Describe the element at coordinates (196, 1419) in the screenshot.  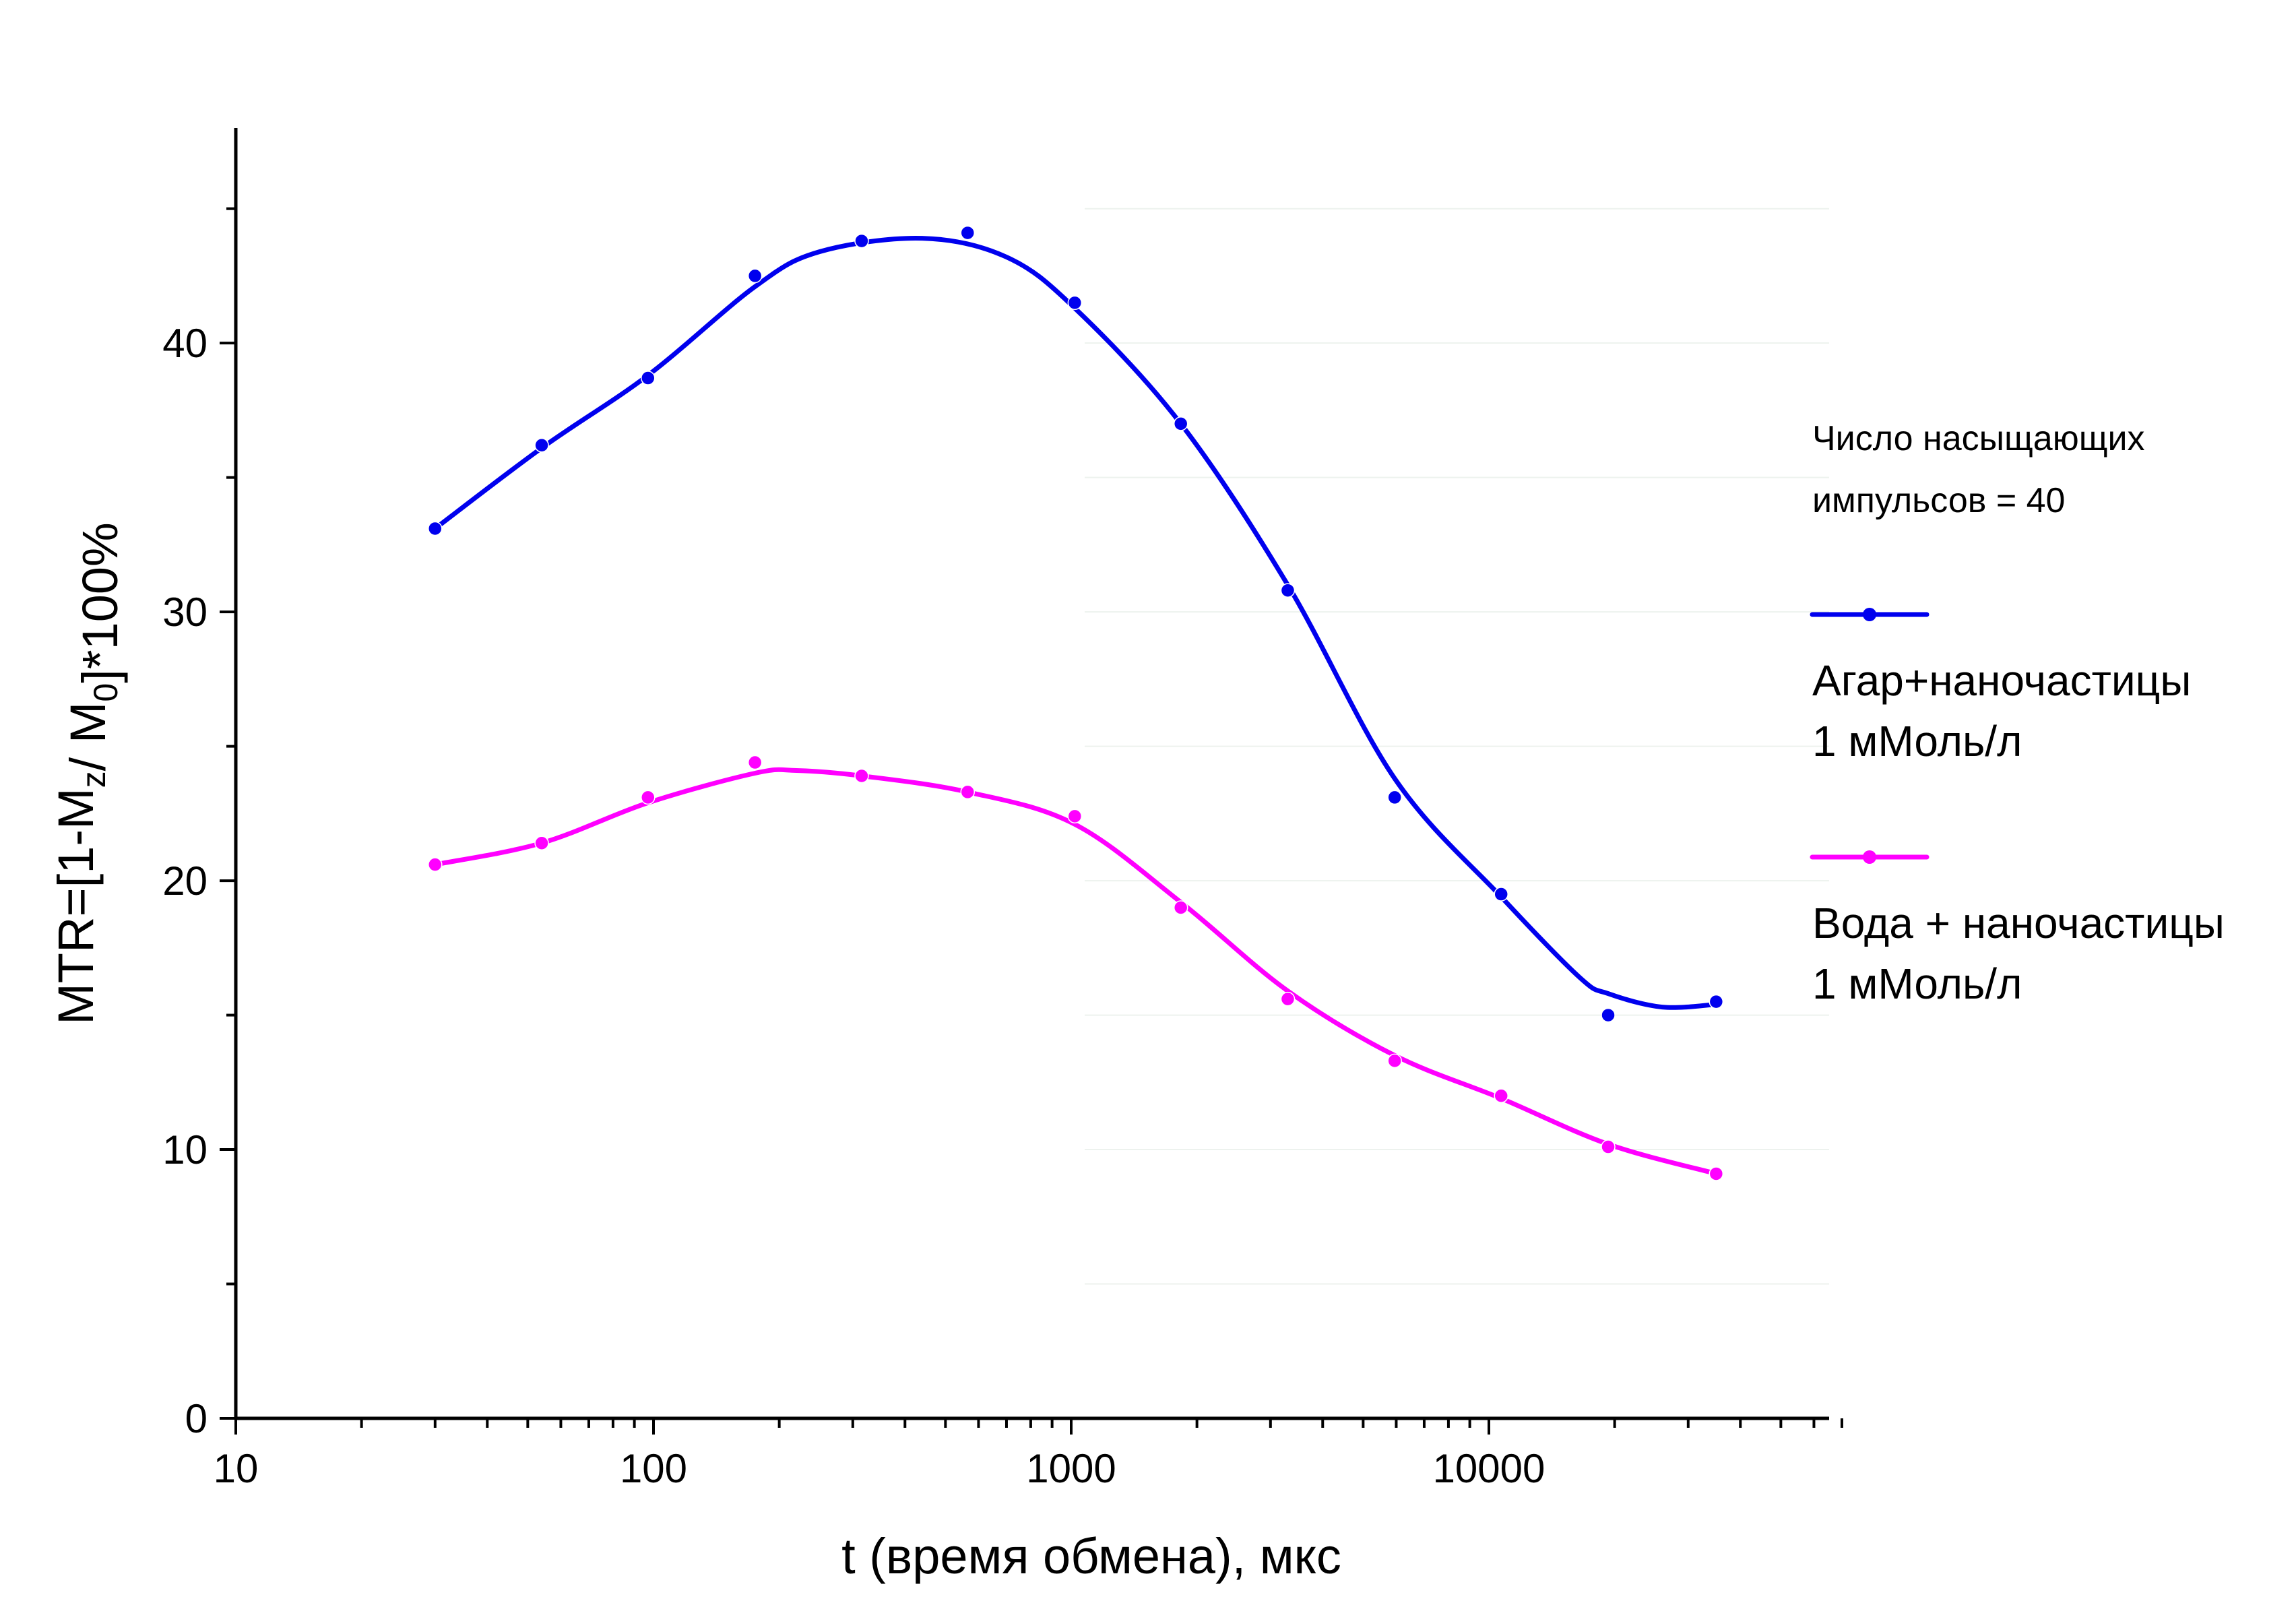
I see `y-tick-label: 0` at that location.